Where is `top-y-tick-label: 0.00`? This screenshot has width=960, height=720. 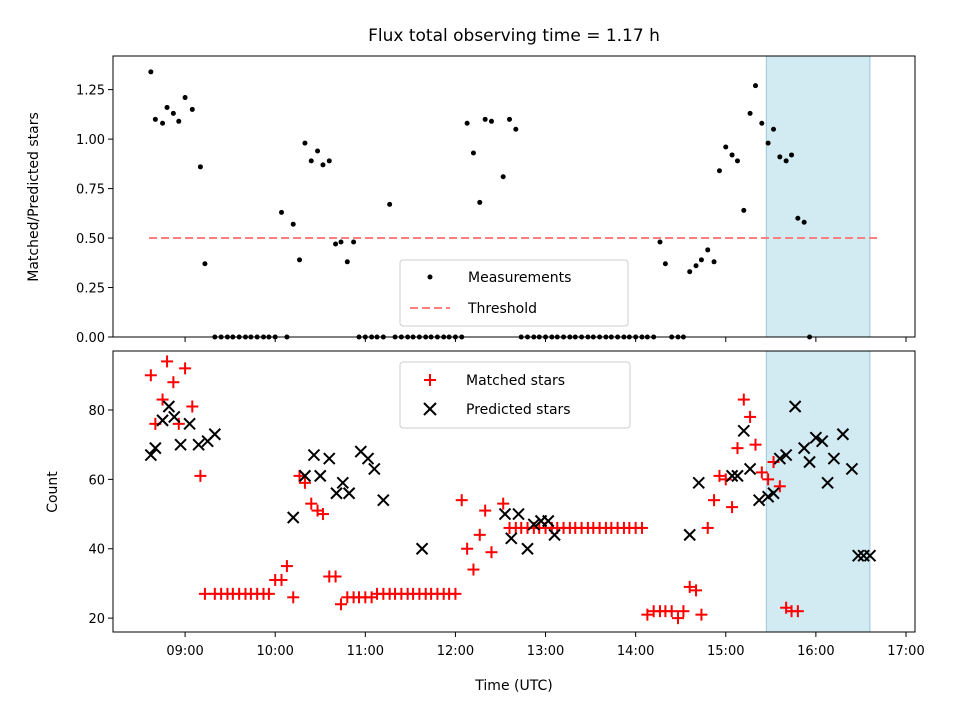
top-y-tick-label: 0.00 is located at coordinates (90, 338).